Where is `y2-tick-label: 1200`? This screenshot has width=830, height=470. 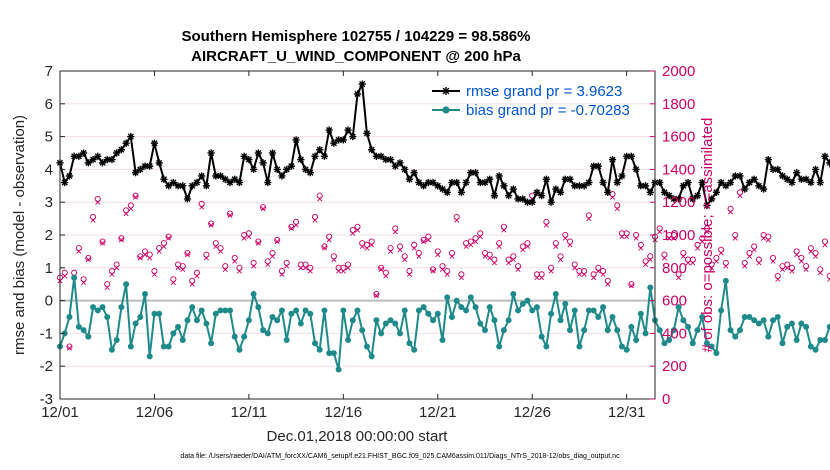 y2-tick-label: 1200 is located at coordinates (678, 202).